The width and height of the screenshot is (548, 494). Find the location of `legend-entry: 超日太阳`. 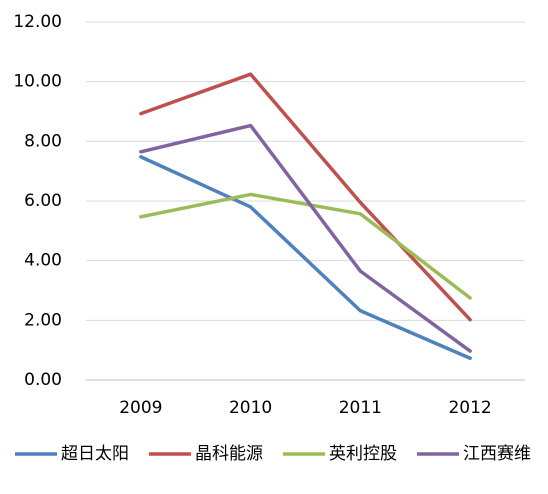

legend-entry: 超日太阳 is located at coordinates (95, 454).